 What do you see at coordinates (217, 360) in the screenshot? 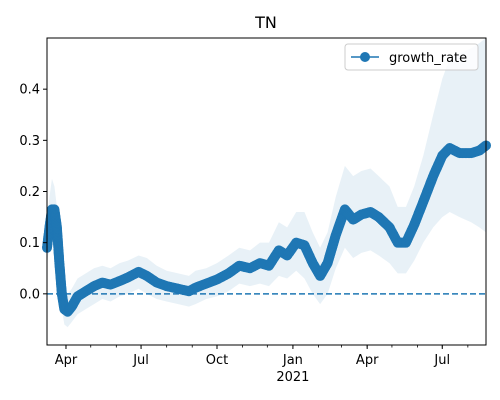
I see `x-tick-label: Oct` at bounding box center [217, 360].